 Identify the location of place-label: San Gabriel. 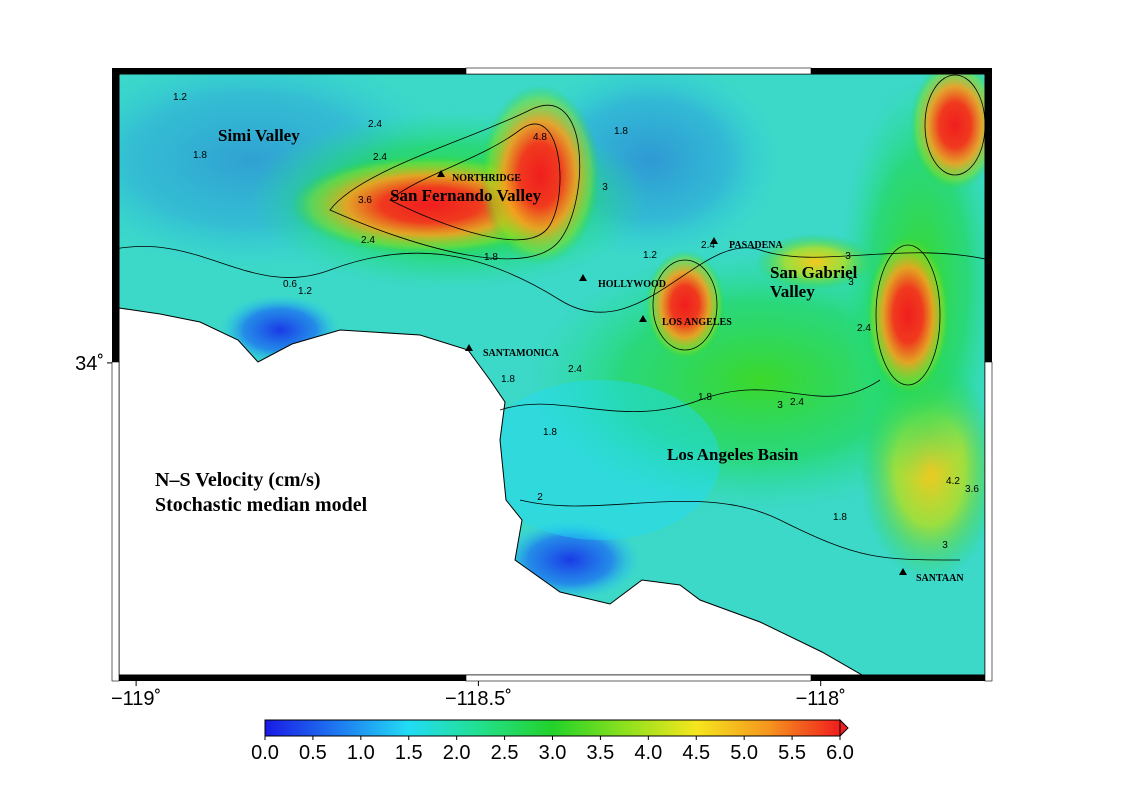
(814, 272).